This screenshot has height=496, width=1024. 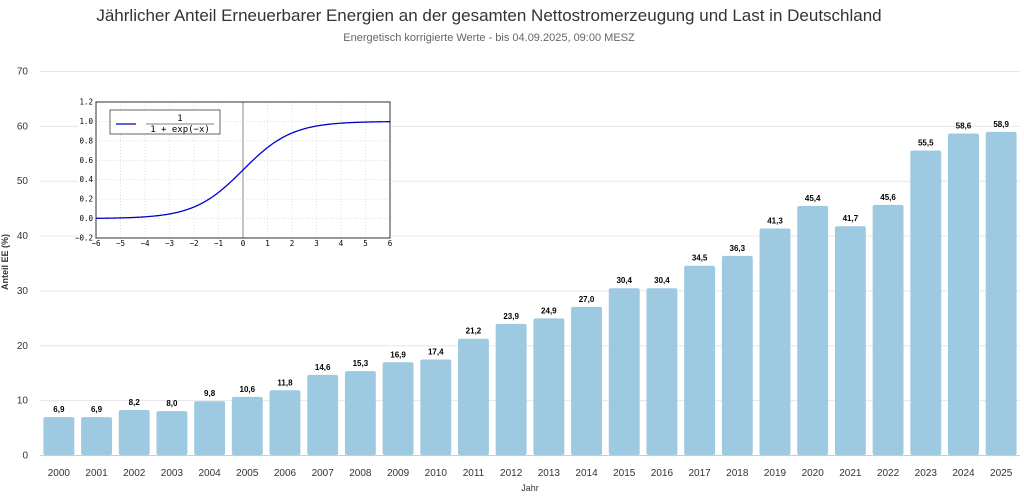 What do you see at coordinates (1001, 473) in the screenshot?
I see `x-tick-label: 2025` at bounding box center [1001, 473].